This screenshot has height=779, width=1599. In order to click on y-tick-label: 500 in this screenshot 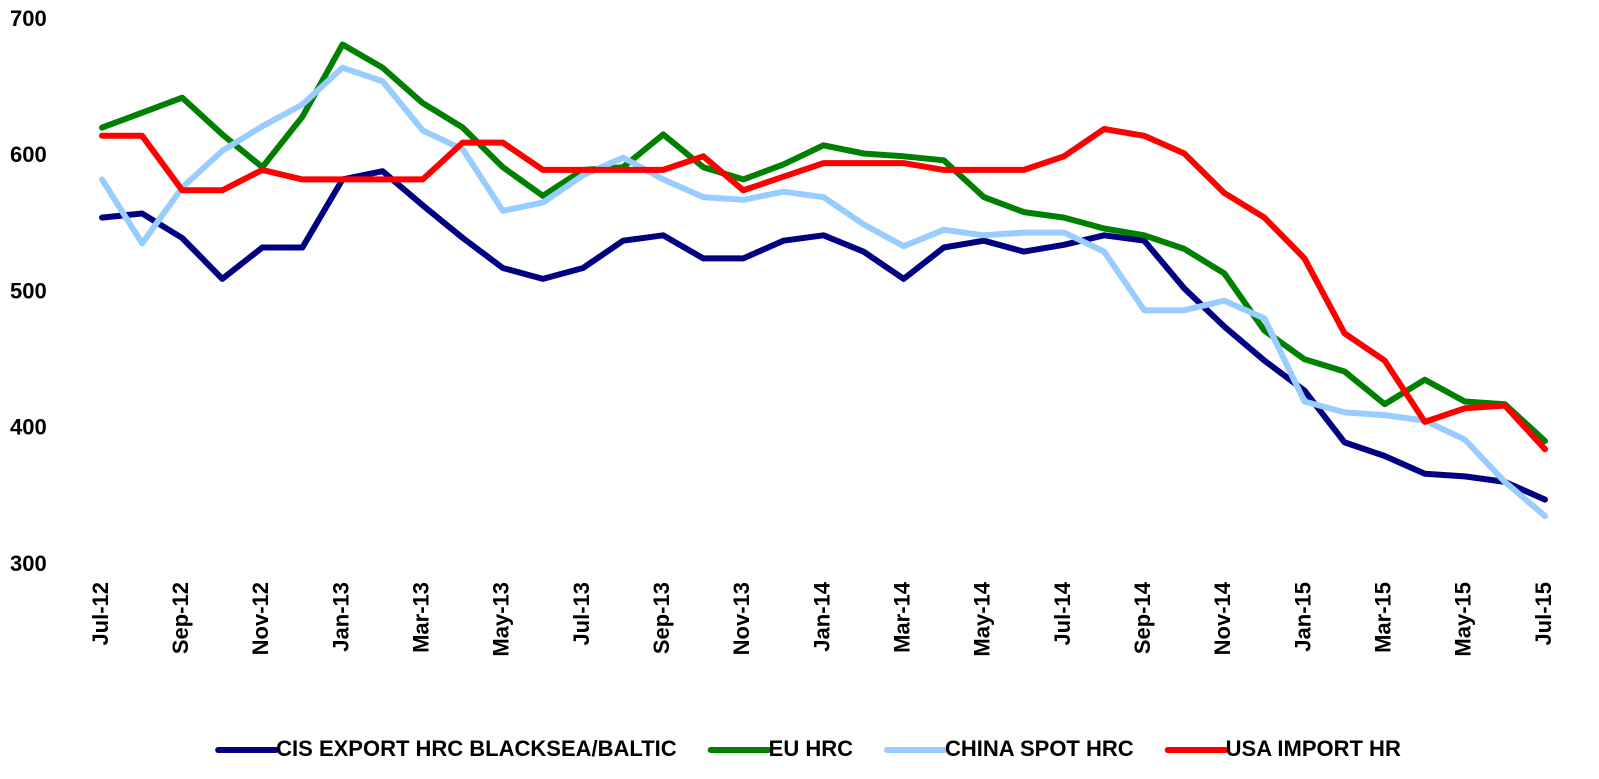, I will do `click(28, 290)`.